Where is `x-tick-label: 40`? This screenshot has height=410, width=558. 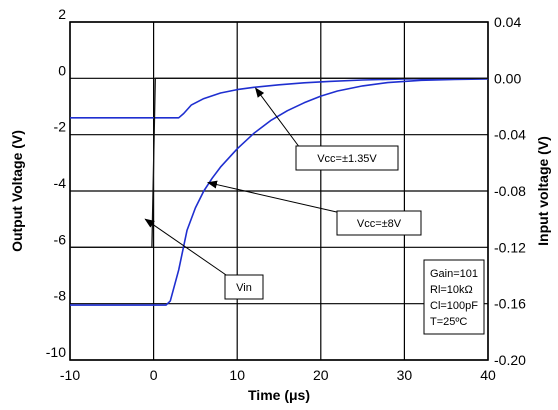
x-tick-label: 40 is located at coordinates (488, 375).